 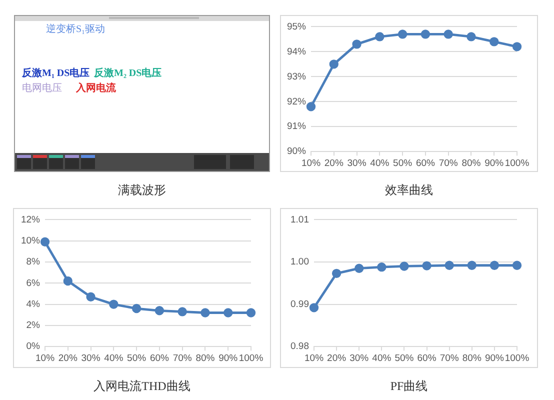 What do you see at coordinates (299, 220) in the screenshot?
I see `y-tick-label: 1.01` at bounding box center [299, 220].